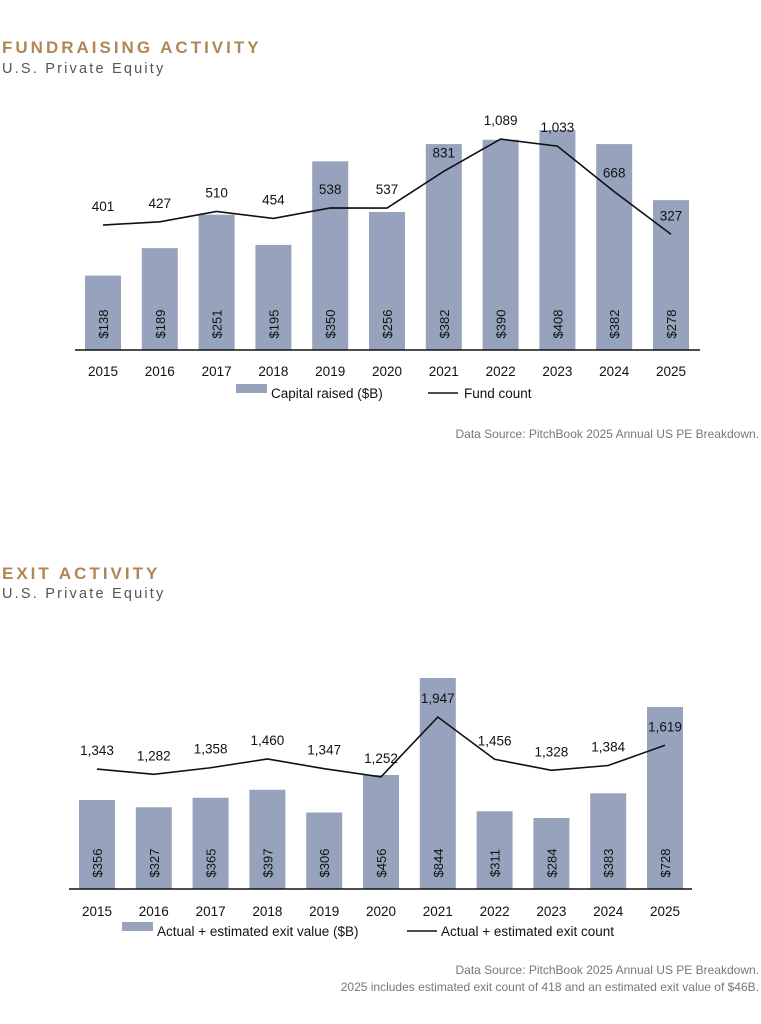 Image resolution: width=761 pixels, height=1024 pixels. What do you see at coordinates (381, 746) in the screenshot?
I see `exit-count-line` at bounding box center [381, 746].